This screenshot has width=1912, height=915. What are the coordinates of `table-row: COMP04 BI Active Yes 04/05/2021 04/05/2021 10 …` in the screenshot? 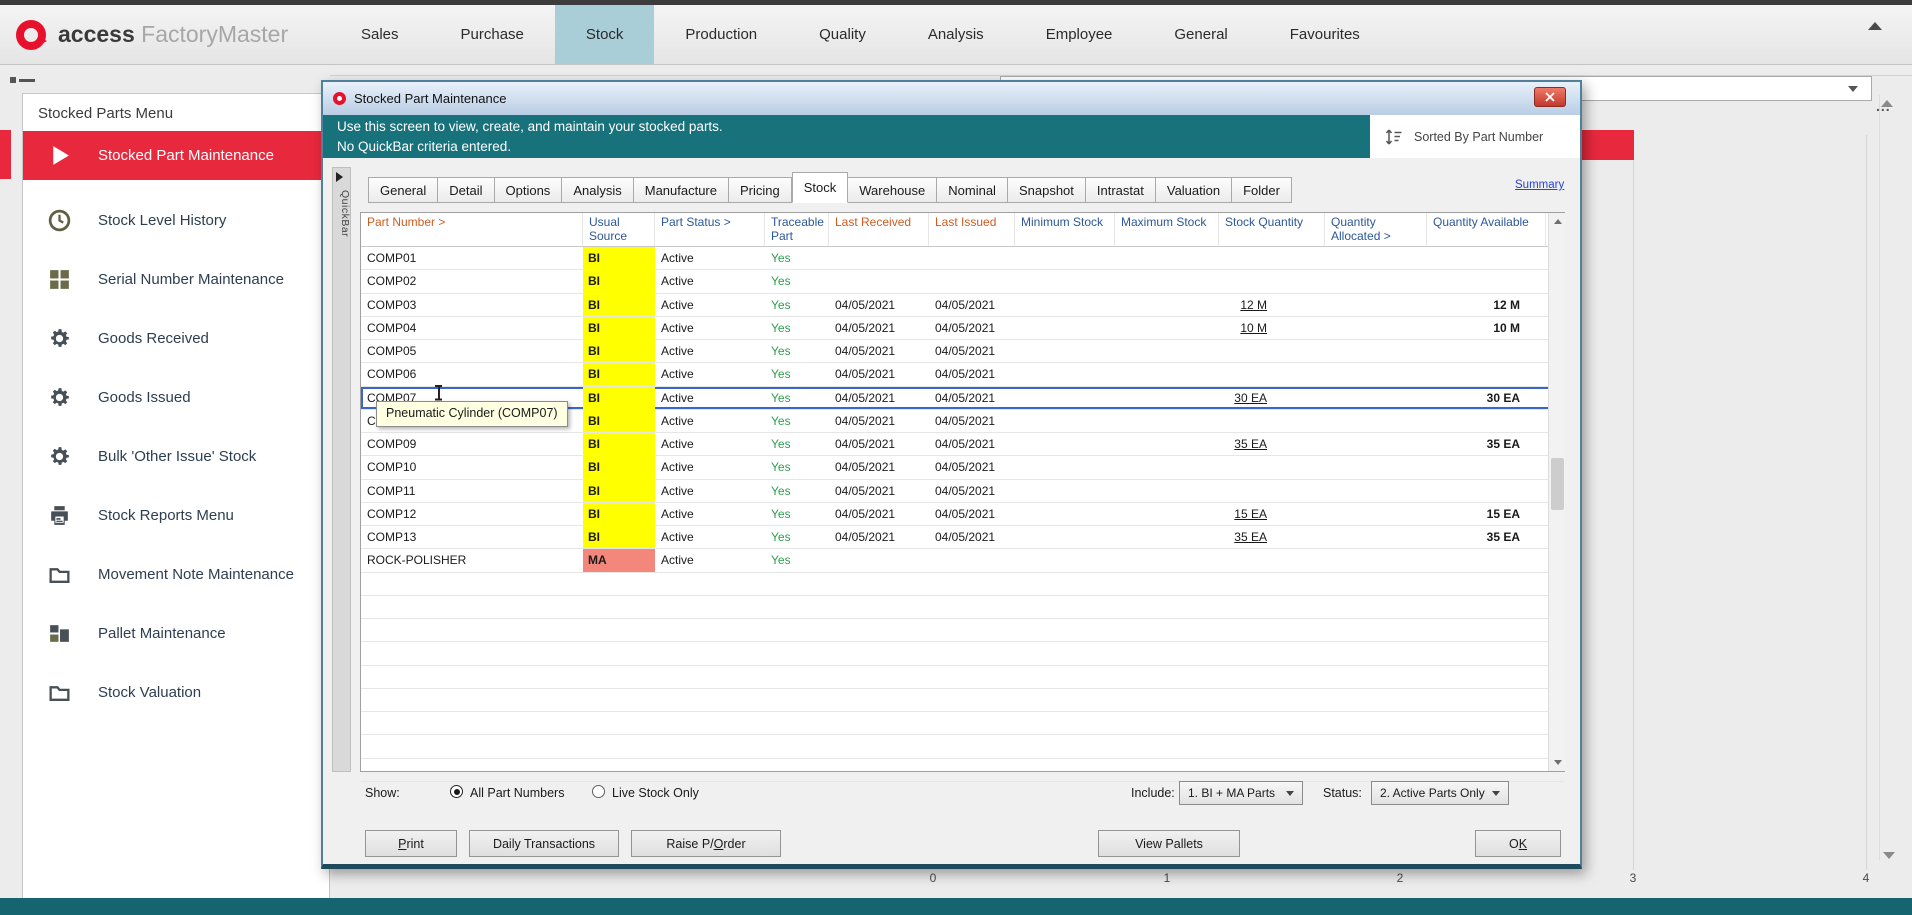 It's located at (962, 328).